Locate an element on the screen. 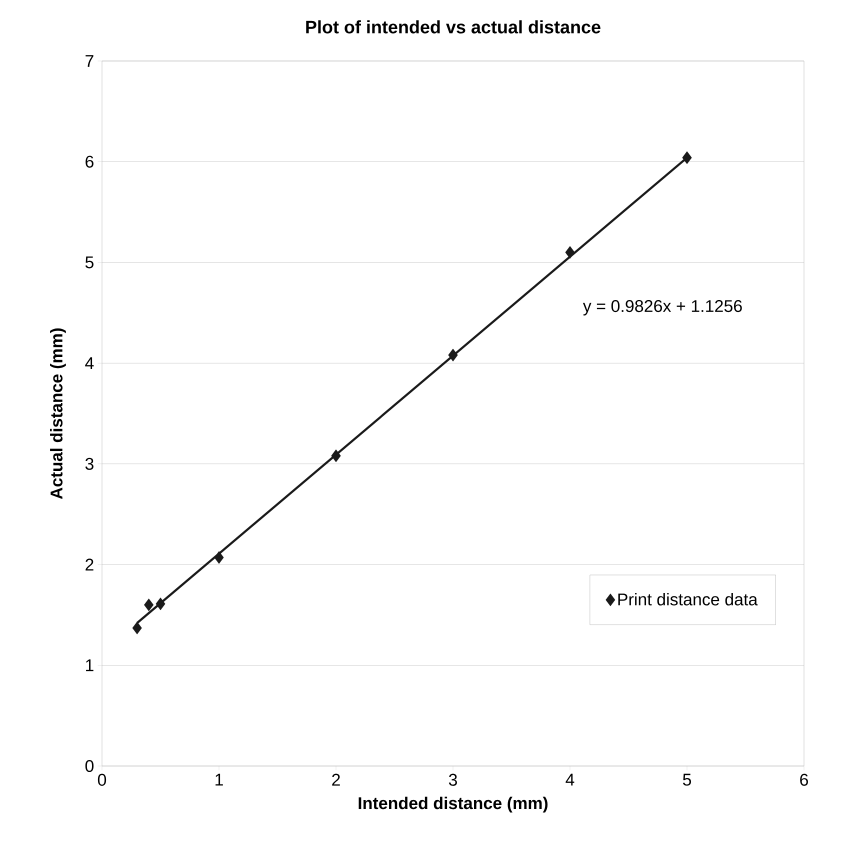 Image resolution: width=846 pixels, height=854 pixels. y-tick-label: 2 is located at coordinates (90, 564).